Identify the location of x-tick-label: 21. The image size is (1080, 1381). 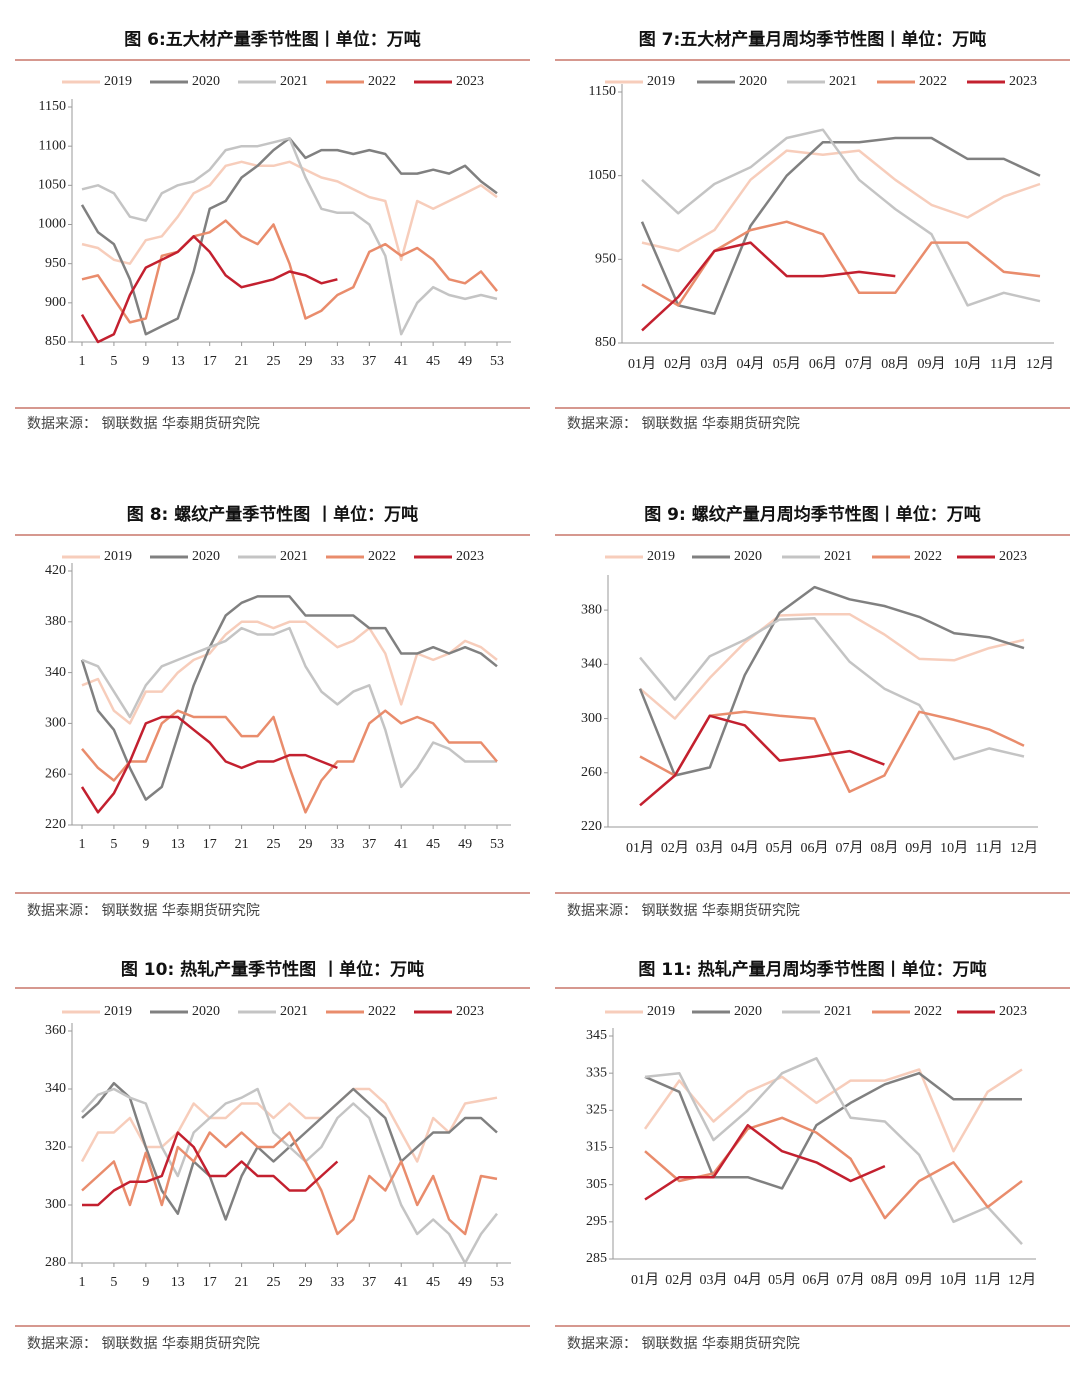
(242, 361).